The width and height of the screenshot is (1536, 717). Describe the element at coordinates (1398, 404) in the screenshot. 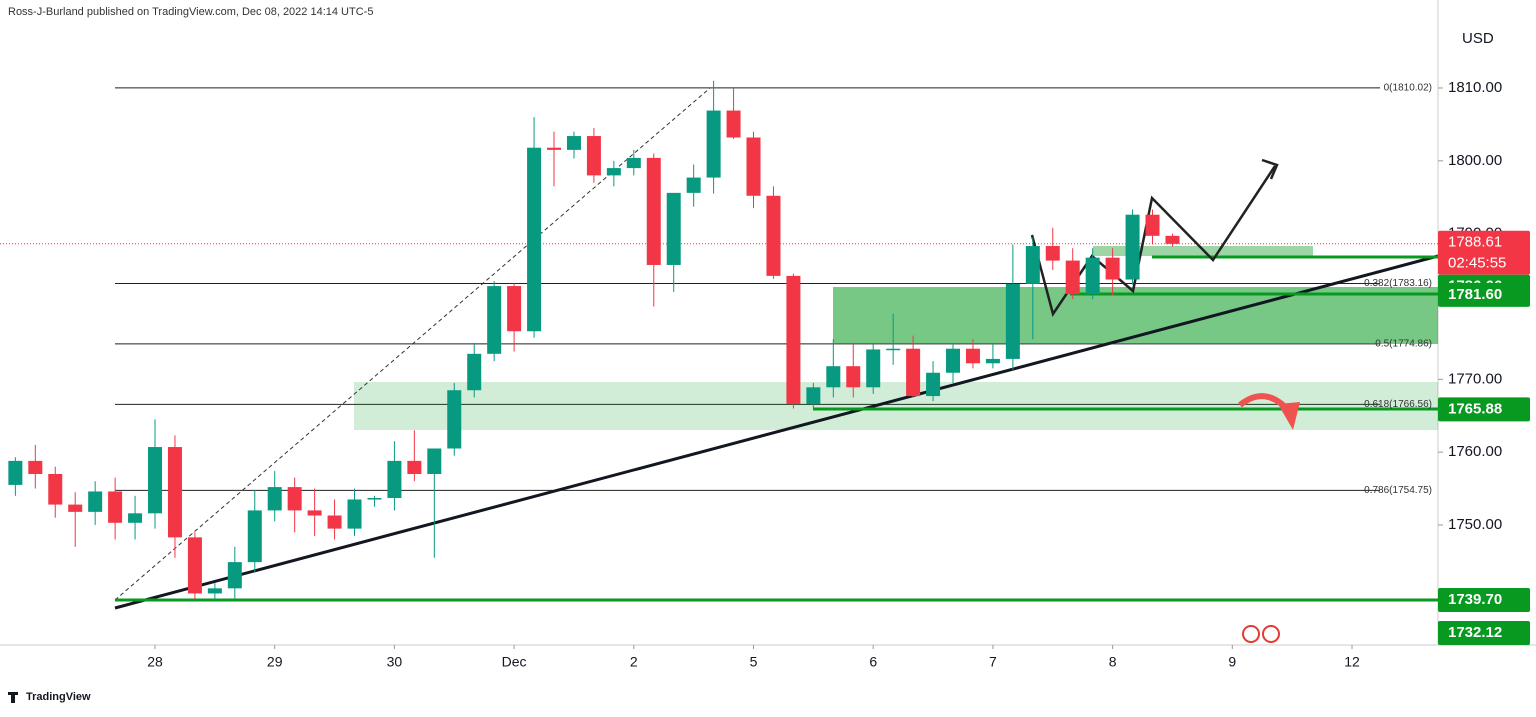

I see `fib-label: 0.618(1766.56)` at that location.